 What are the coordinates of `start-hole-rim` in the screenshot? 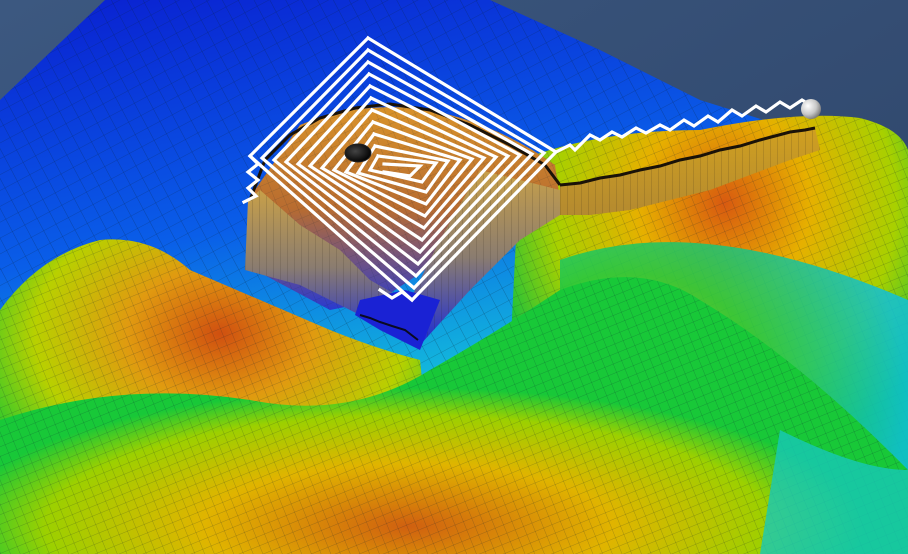 It's located at (358, 153).